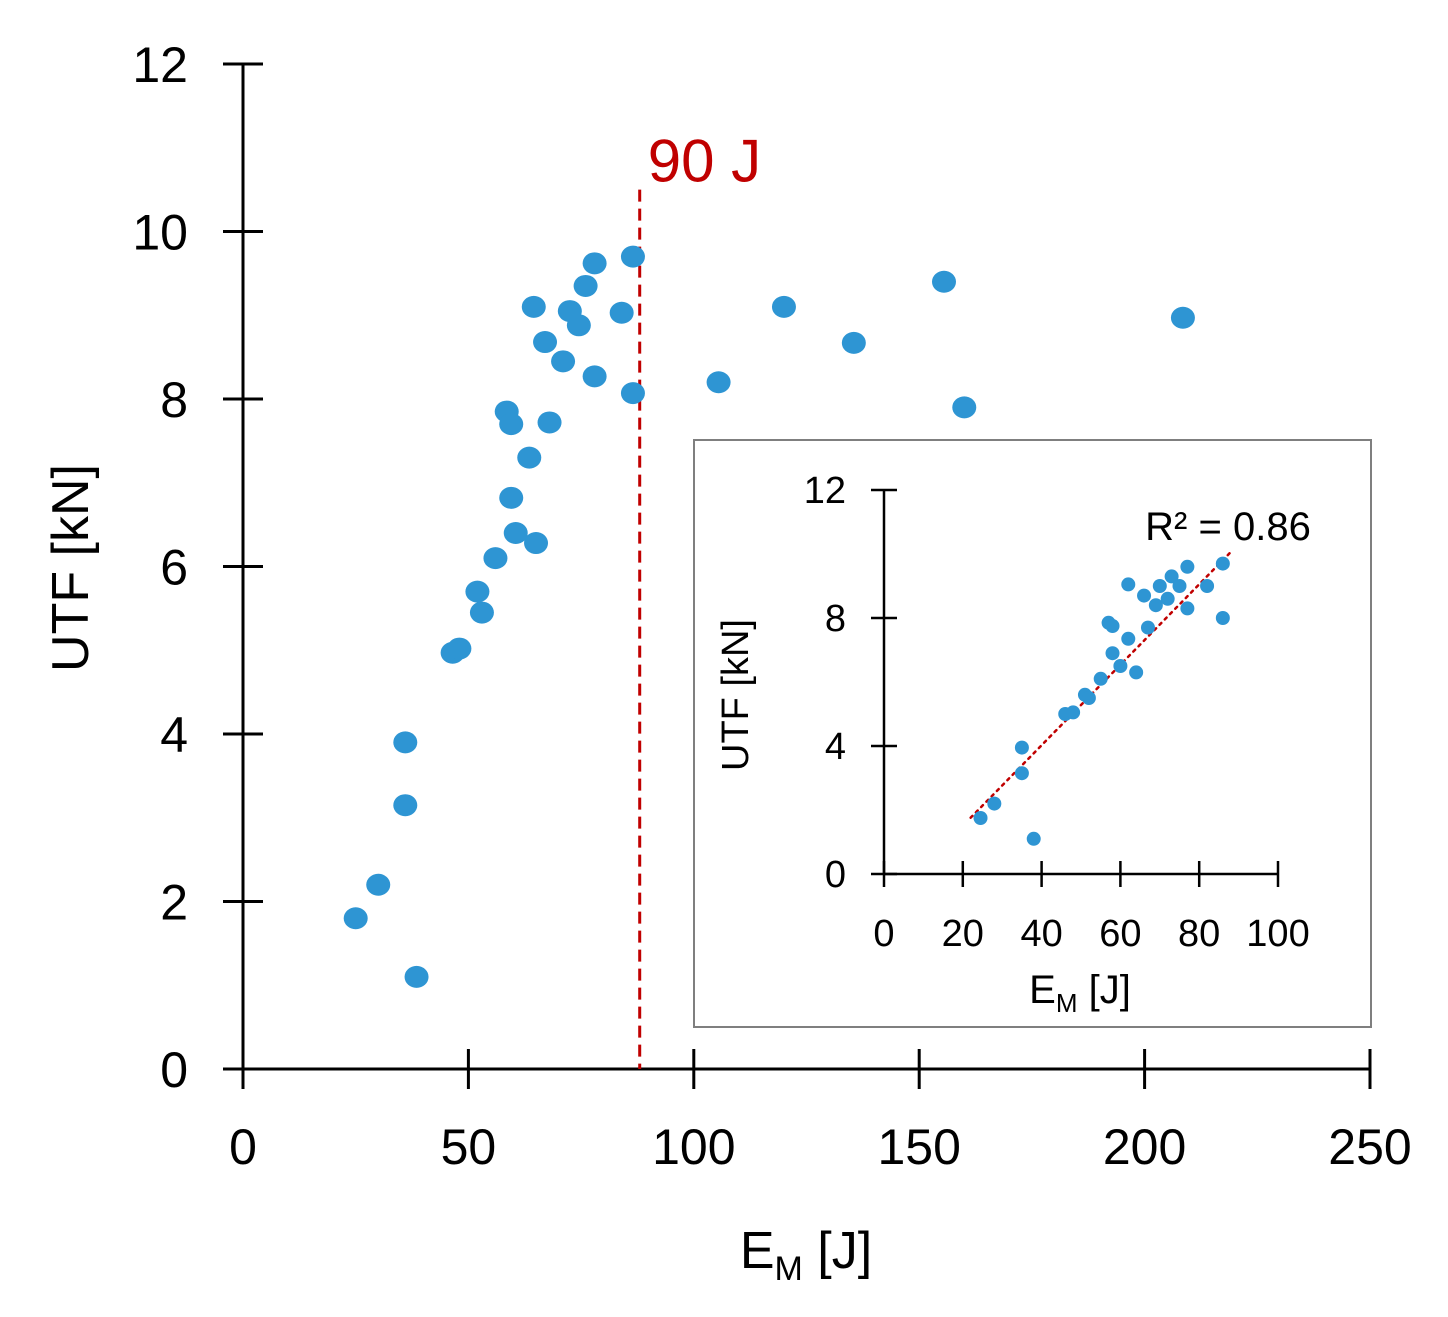  Describe the element at coordinates (174, 400) in the screenshot. I see `main-y-tick-label: 8` at that location.